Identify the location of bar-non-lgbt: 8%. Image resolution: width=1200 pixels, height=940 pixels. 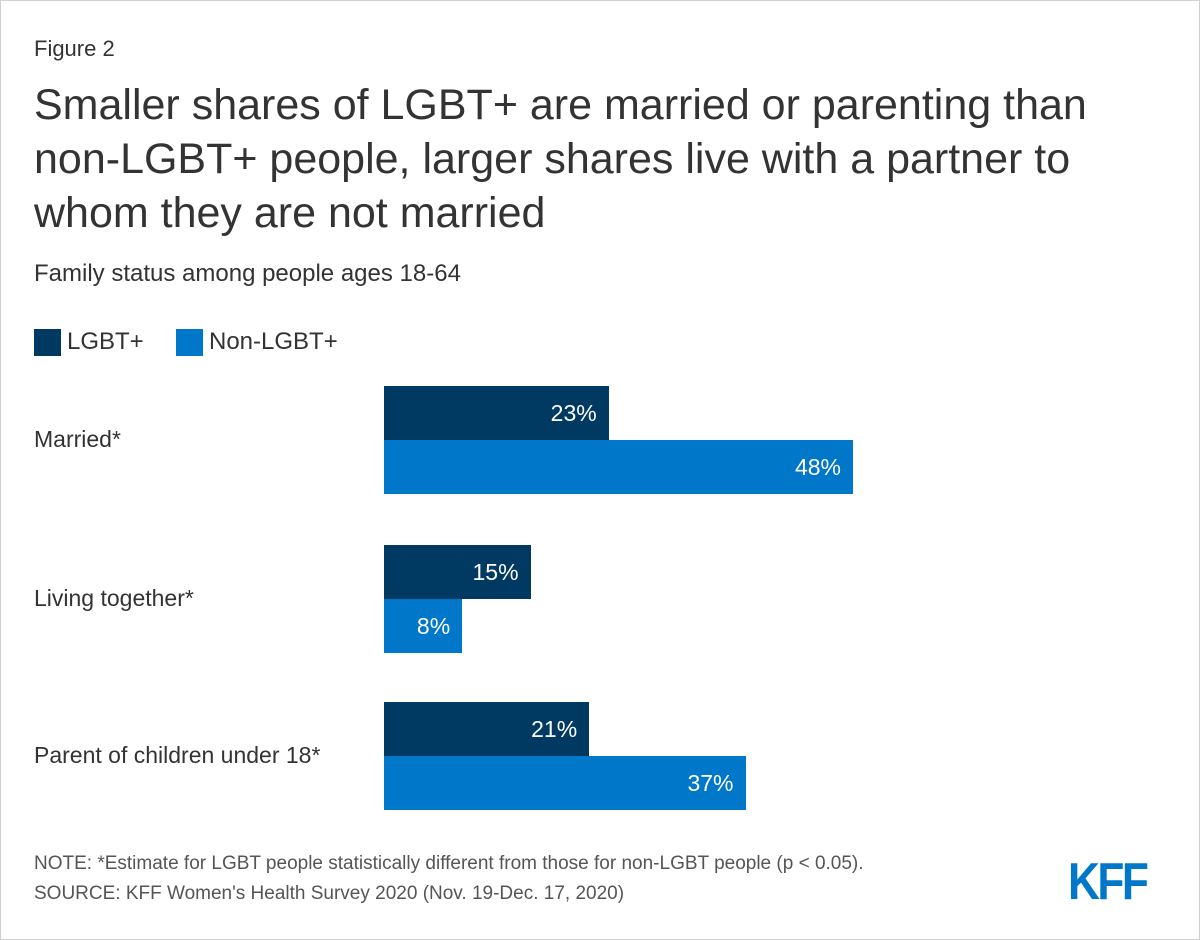
(423, 626).